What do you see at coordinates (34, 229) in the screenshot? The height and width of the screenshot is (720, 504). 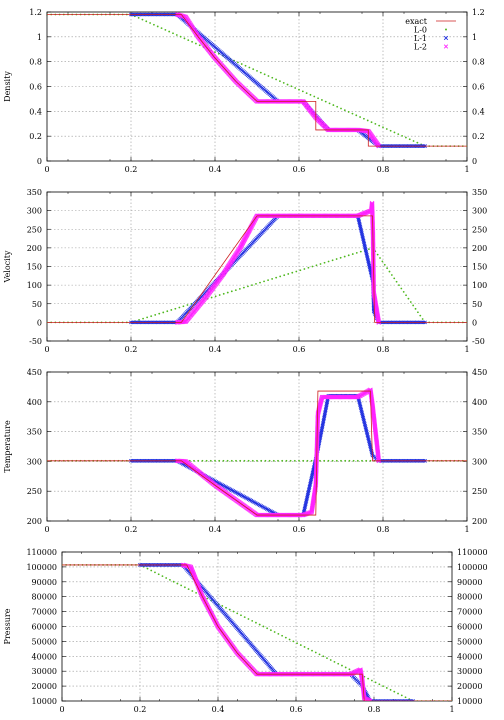 I see `y-tick-label: 250` at bounding box center [34, 229].